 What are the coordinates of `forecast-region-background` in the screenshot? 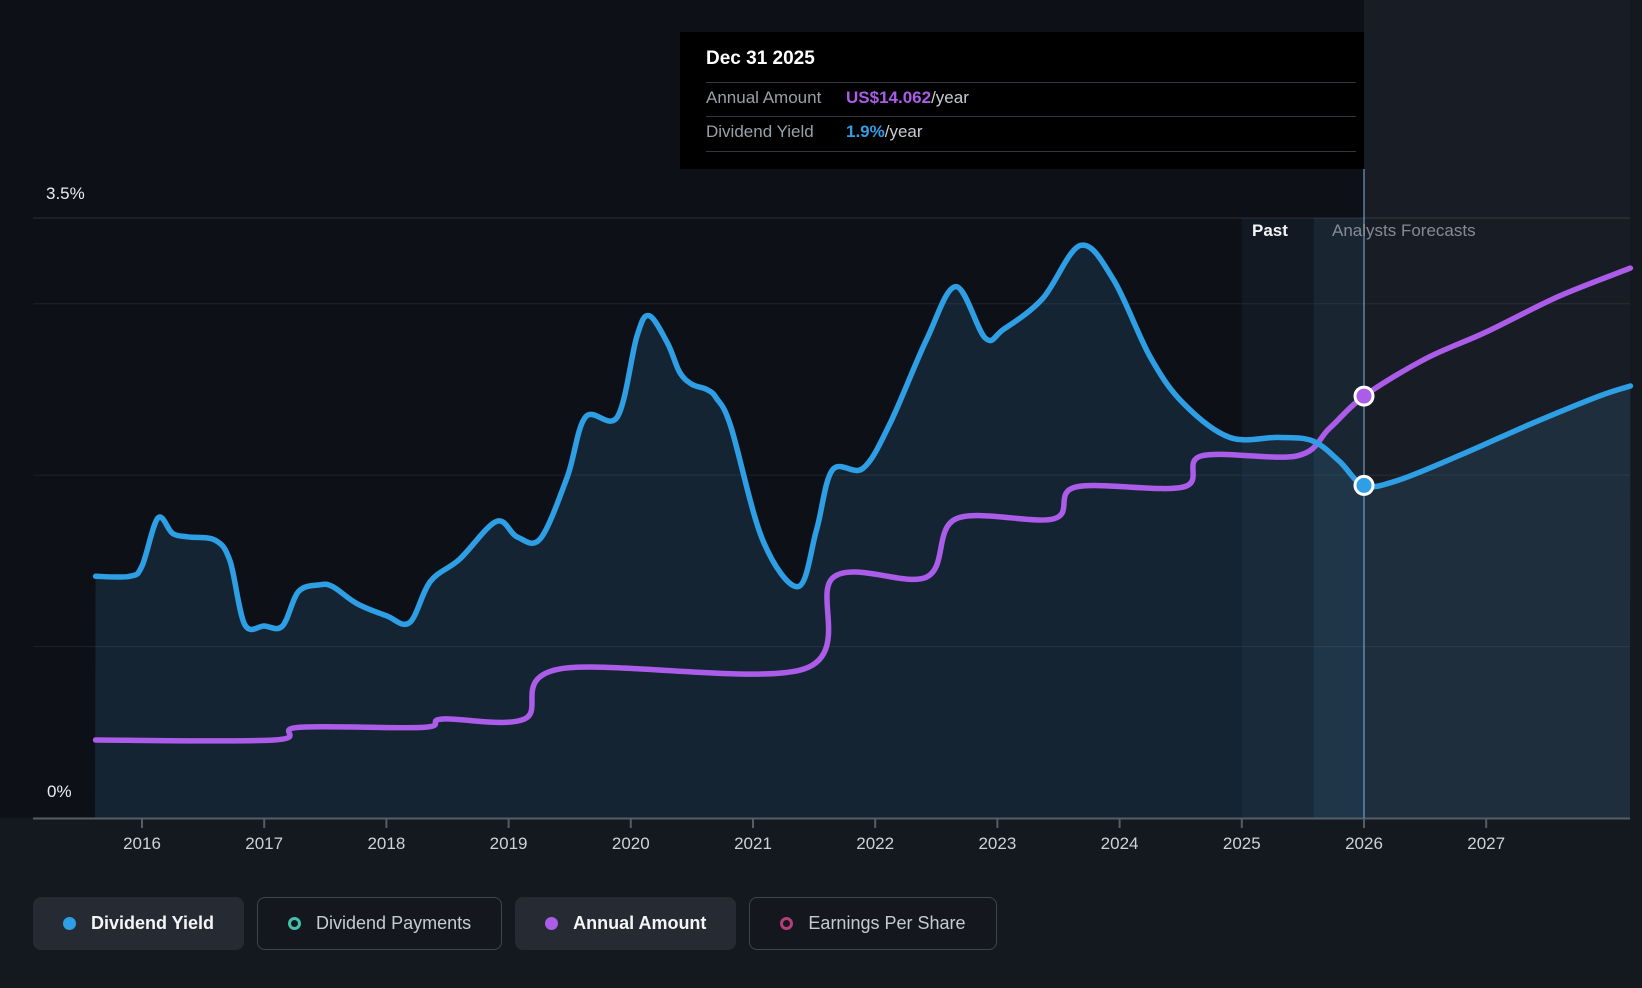 It's located at (1497, 409).